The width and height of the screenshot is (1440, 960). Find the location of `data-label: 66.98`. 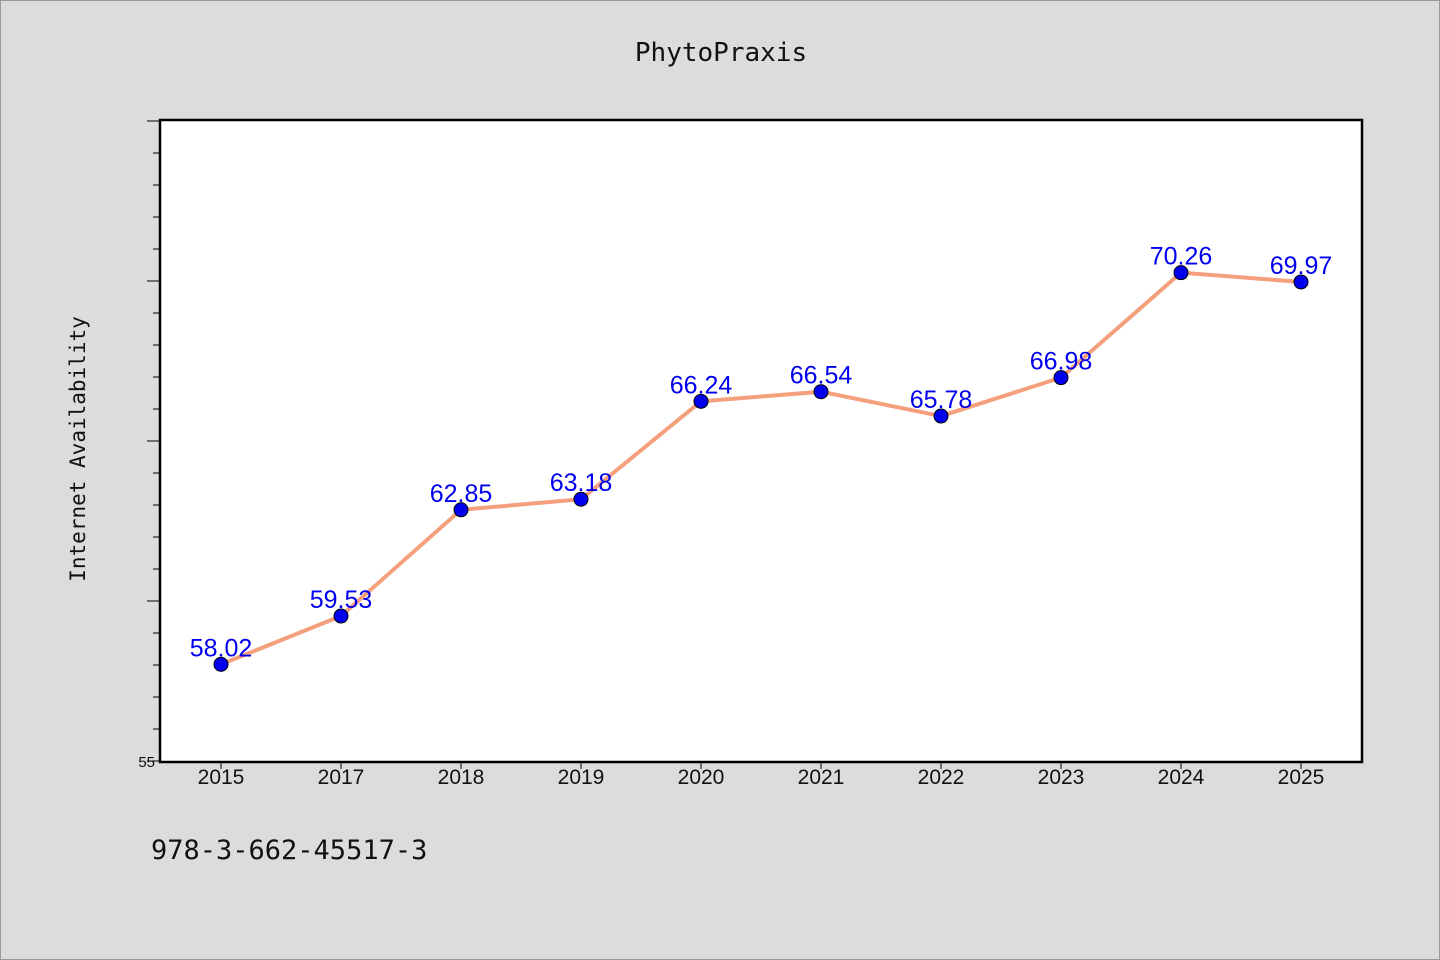

data-label: 66.98 is located at coordinates (1061, 362).